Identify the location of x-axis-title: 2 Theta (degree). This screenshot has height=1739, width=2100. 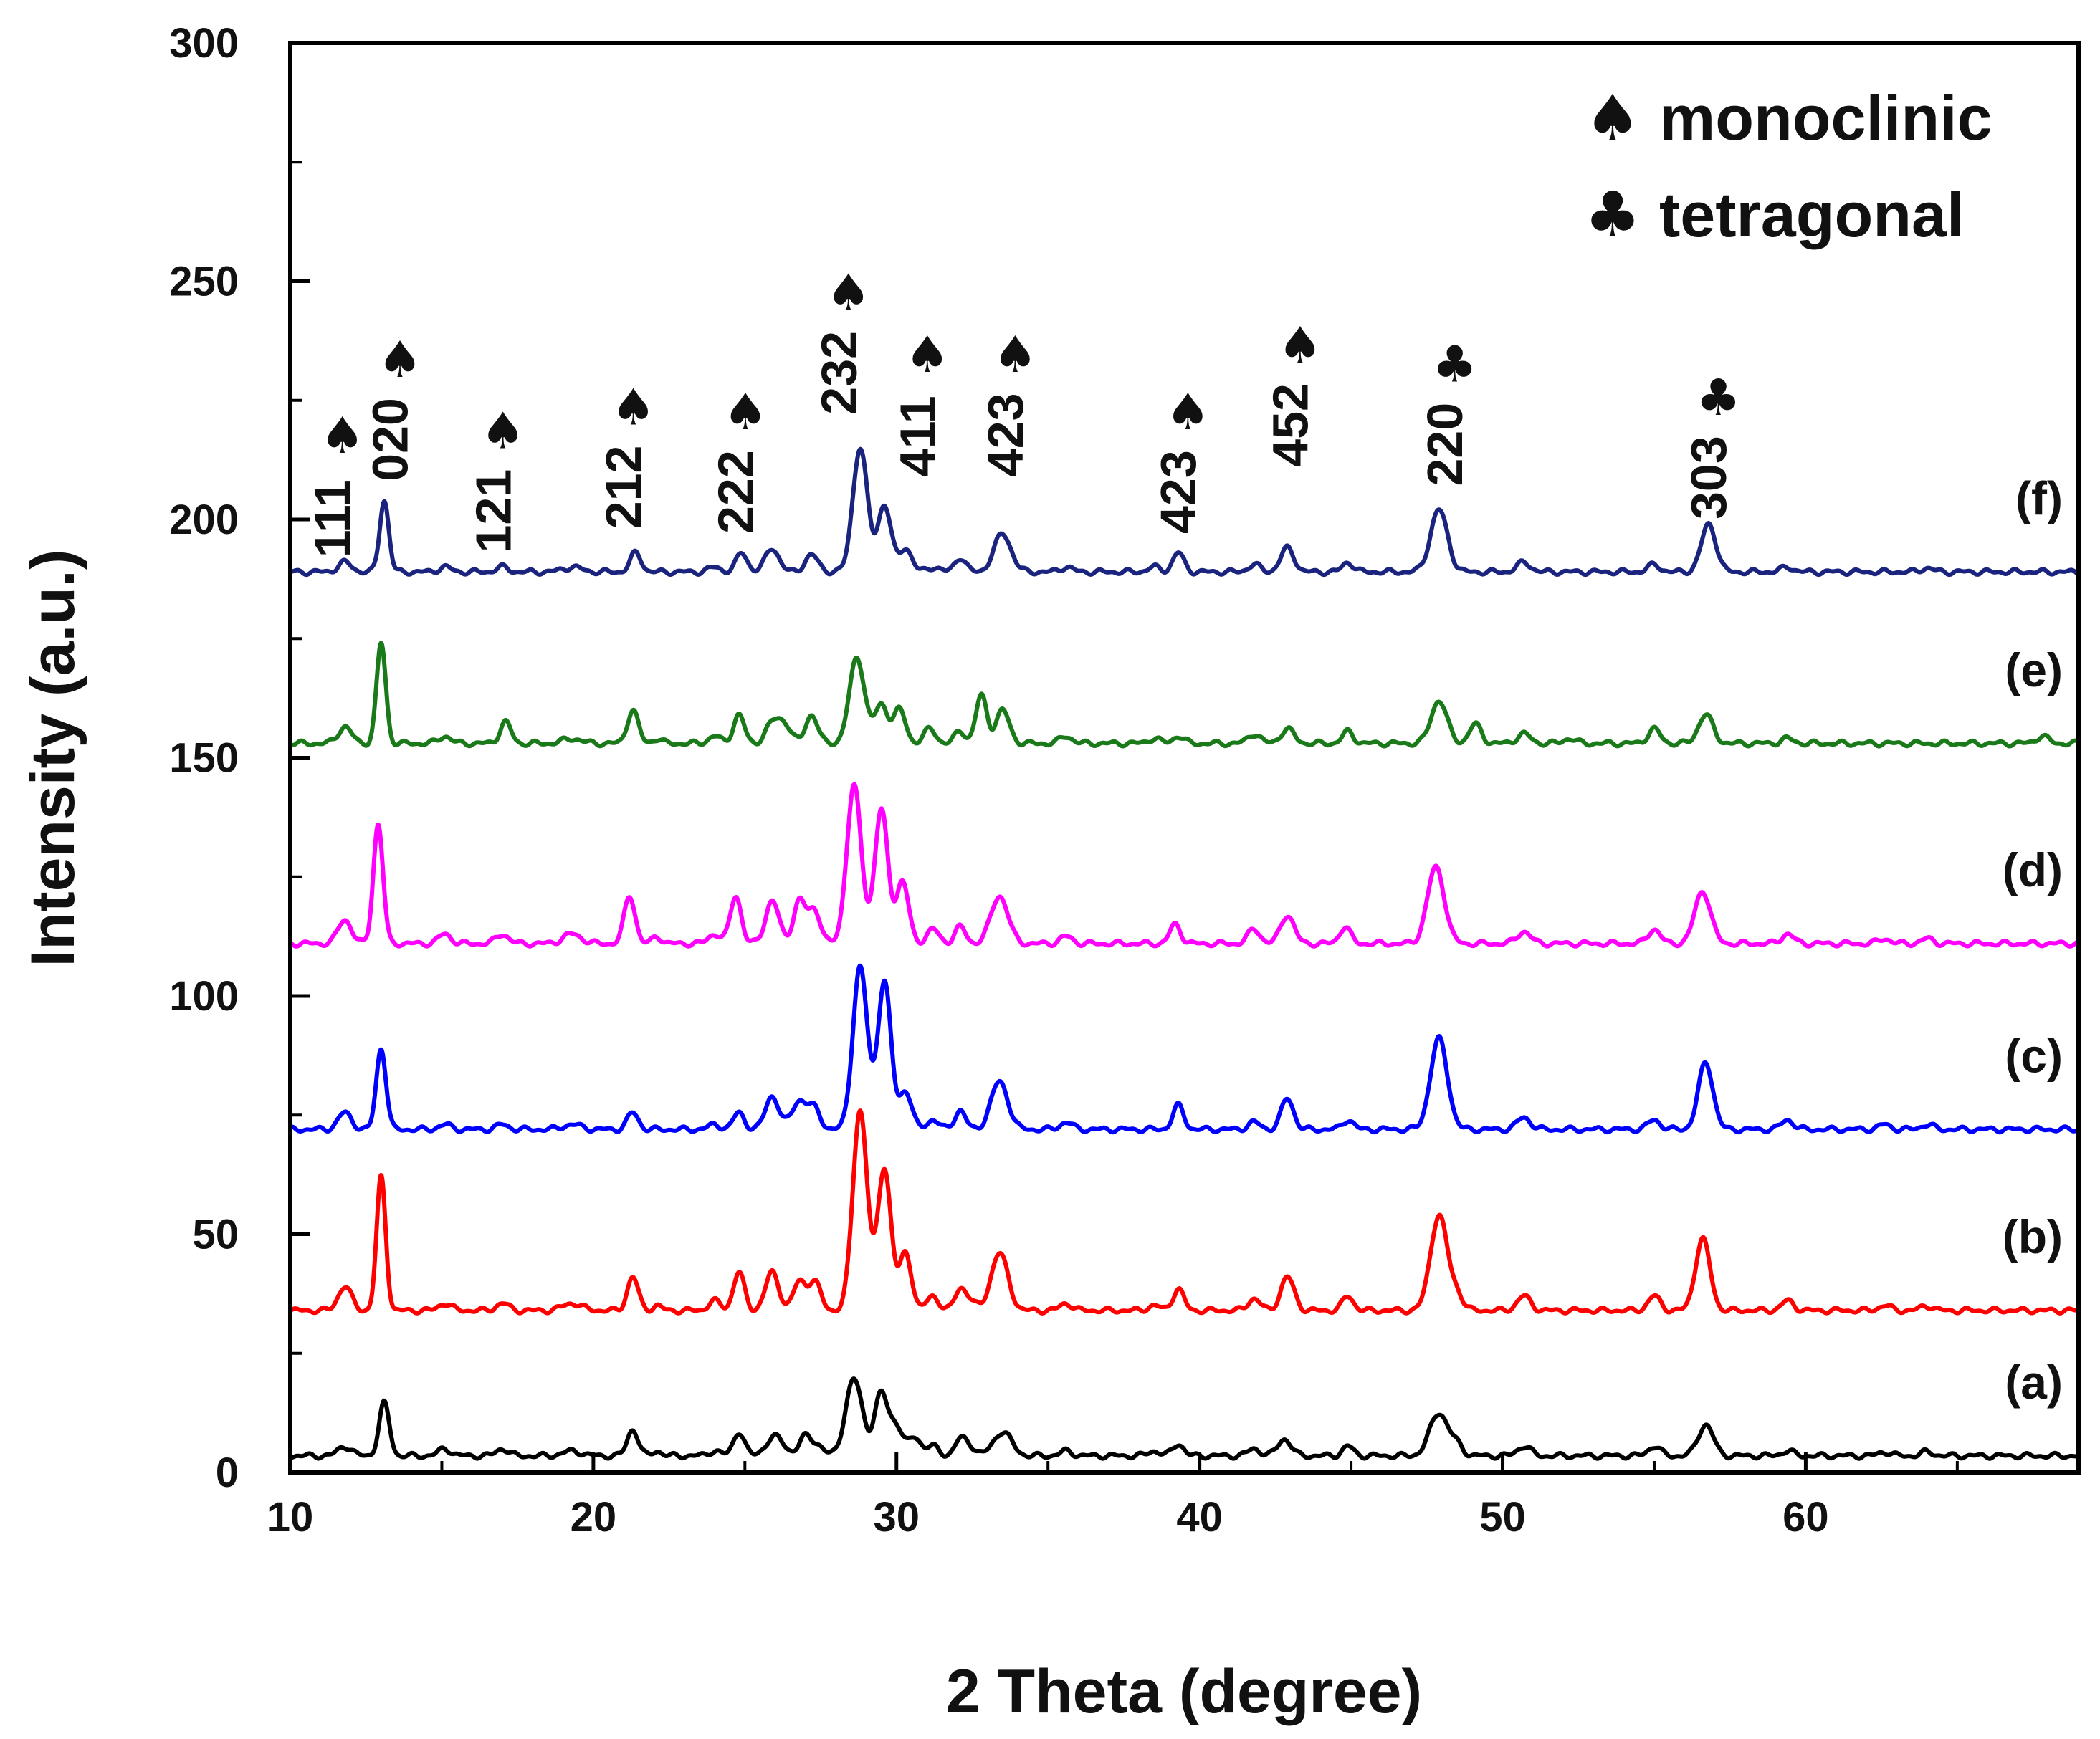
(1184, 1692).